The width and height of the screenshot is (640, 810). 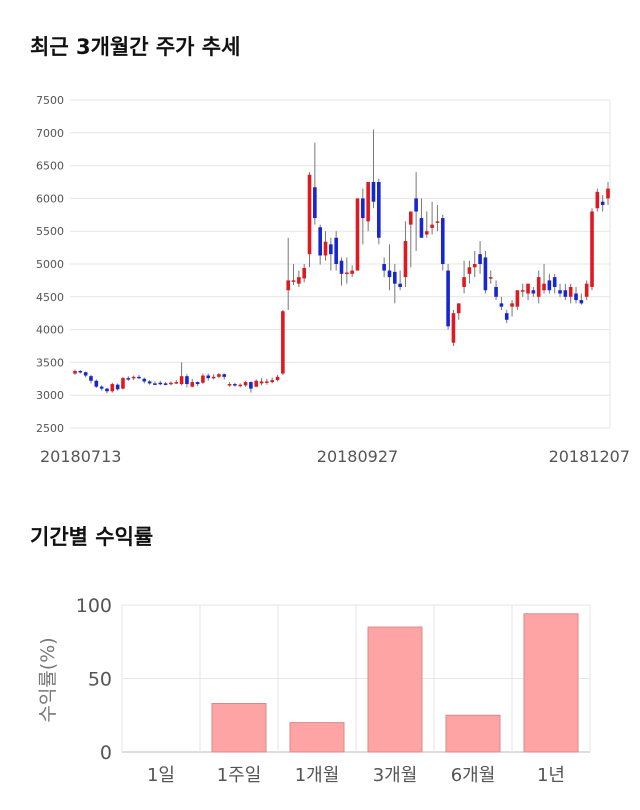 I want to click on candle-y-tick-label: 5000, so click(x=50, y=264).